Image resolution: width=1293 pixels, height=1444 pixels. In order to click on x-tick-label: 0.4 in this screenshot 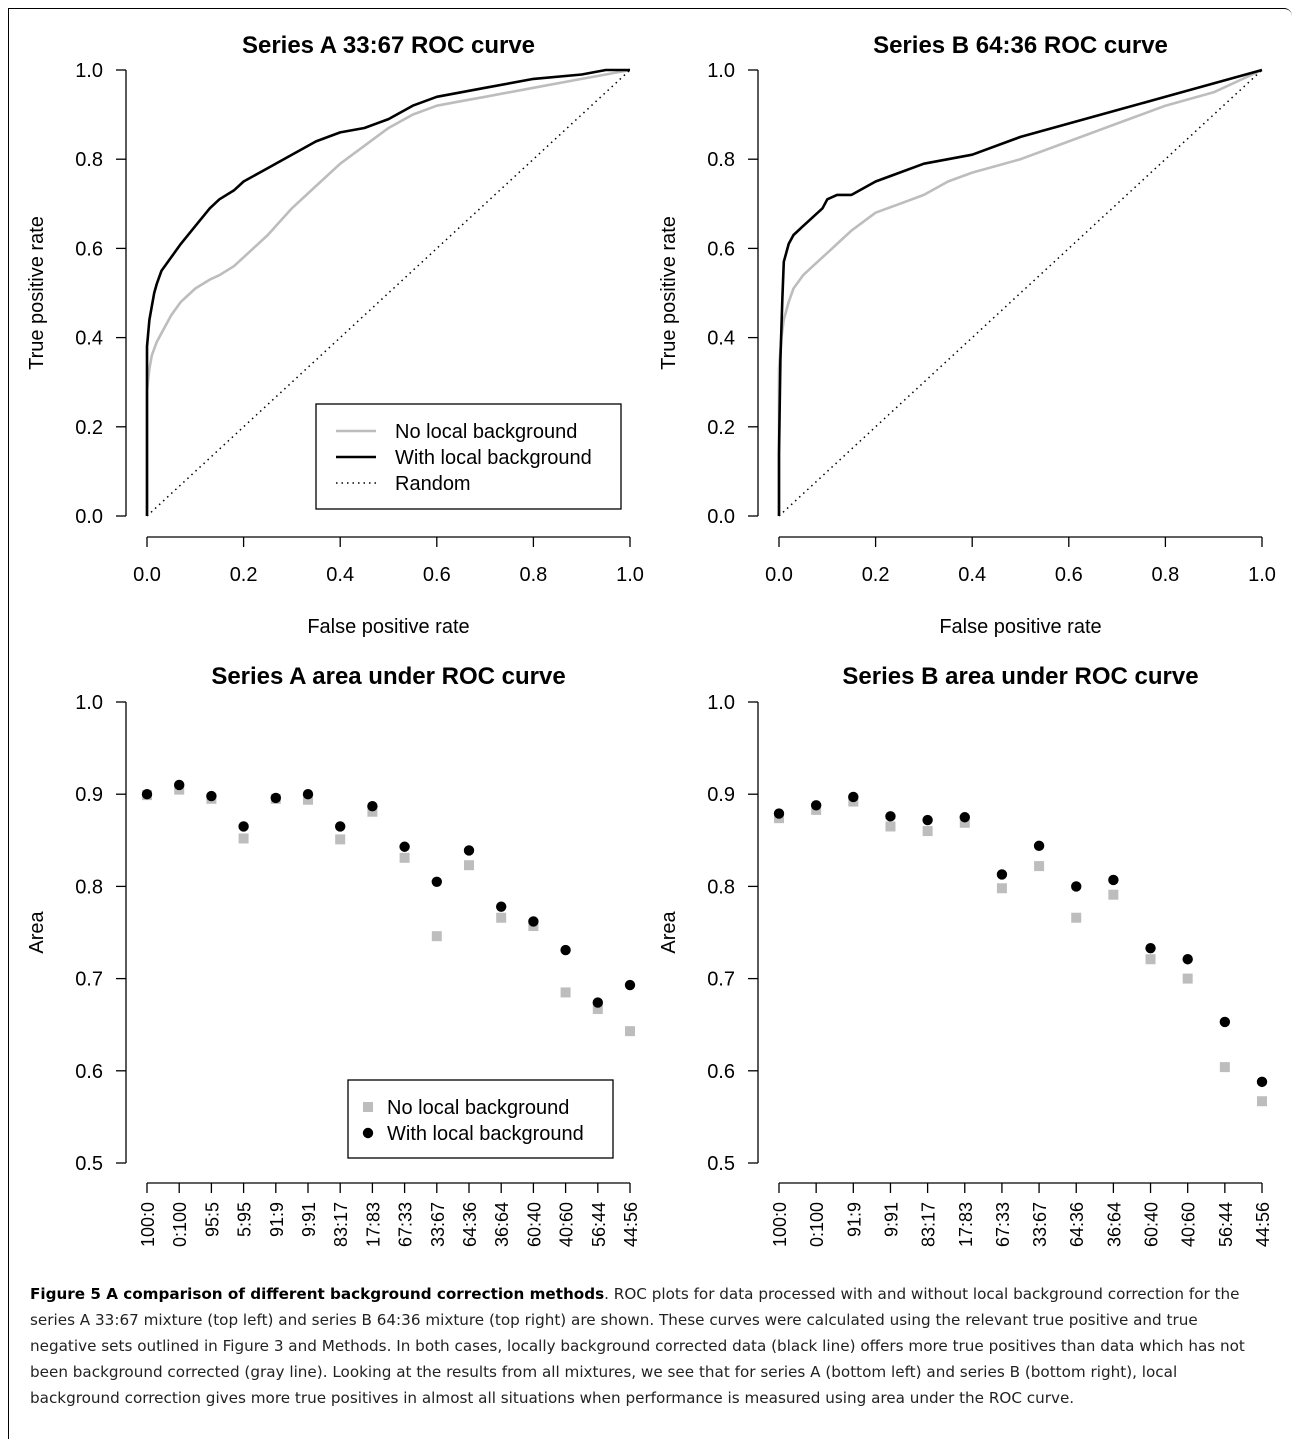, I will do `click(972, 575)`.